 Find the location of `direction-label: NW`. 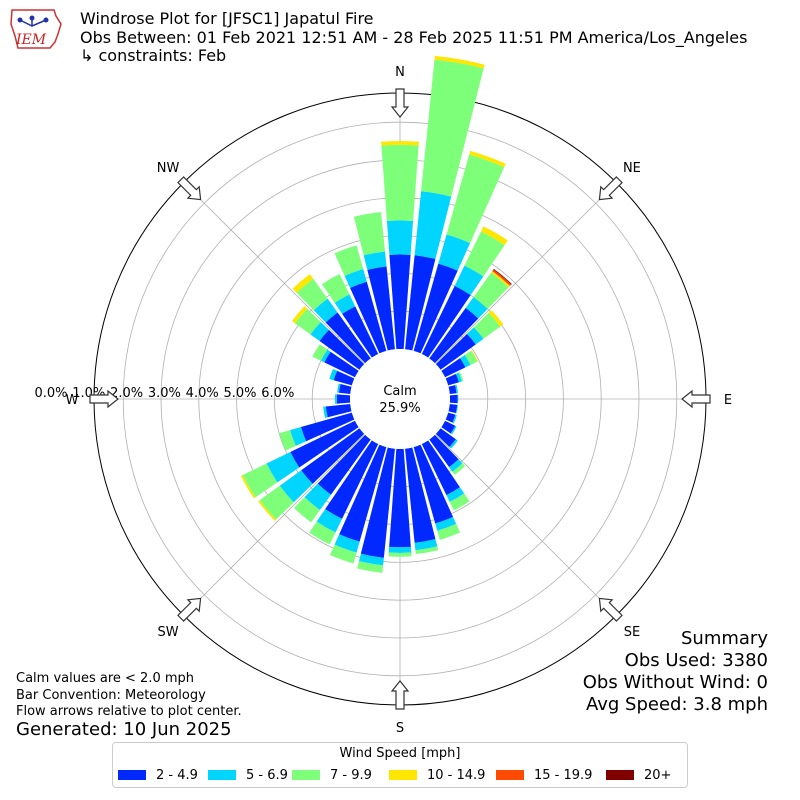

direction-label: NW is located at coordinates (168, 168).